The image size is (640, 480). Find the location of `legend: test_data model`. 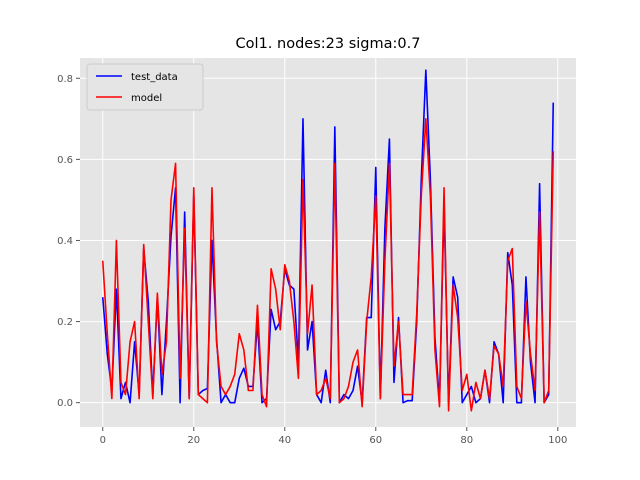

legend: test_data model is located at coordinates (145, 87).